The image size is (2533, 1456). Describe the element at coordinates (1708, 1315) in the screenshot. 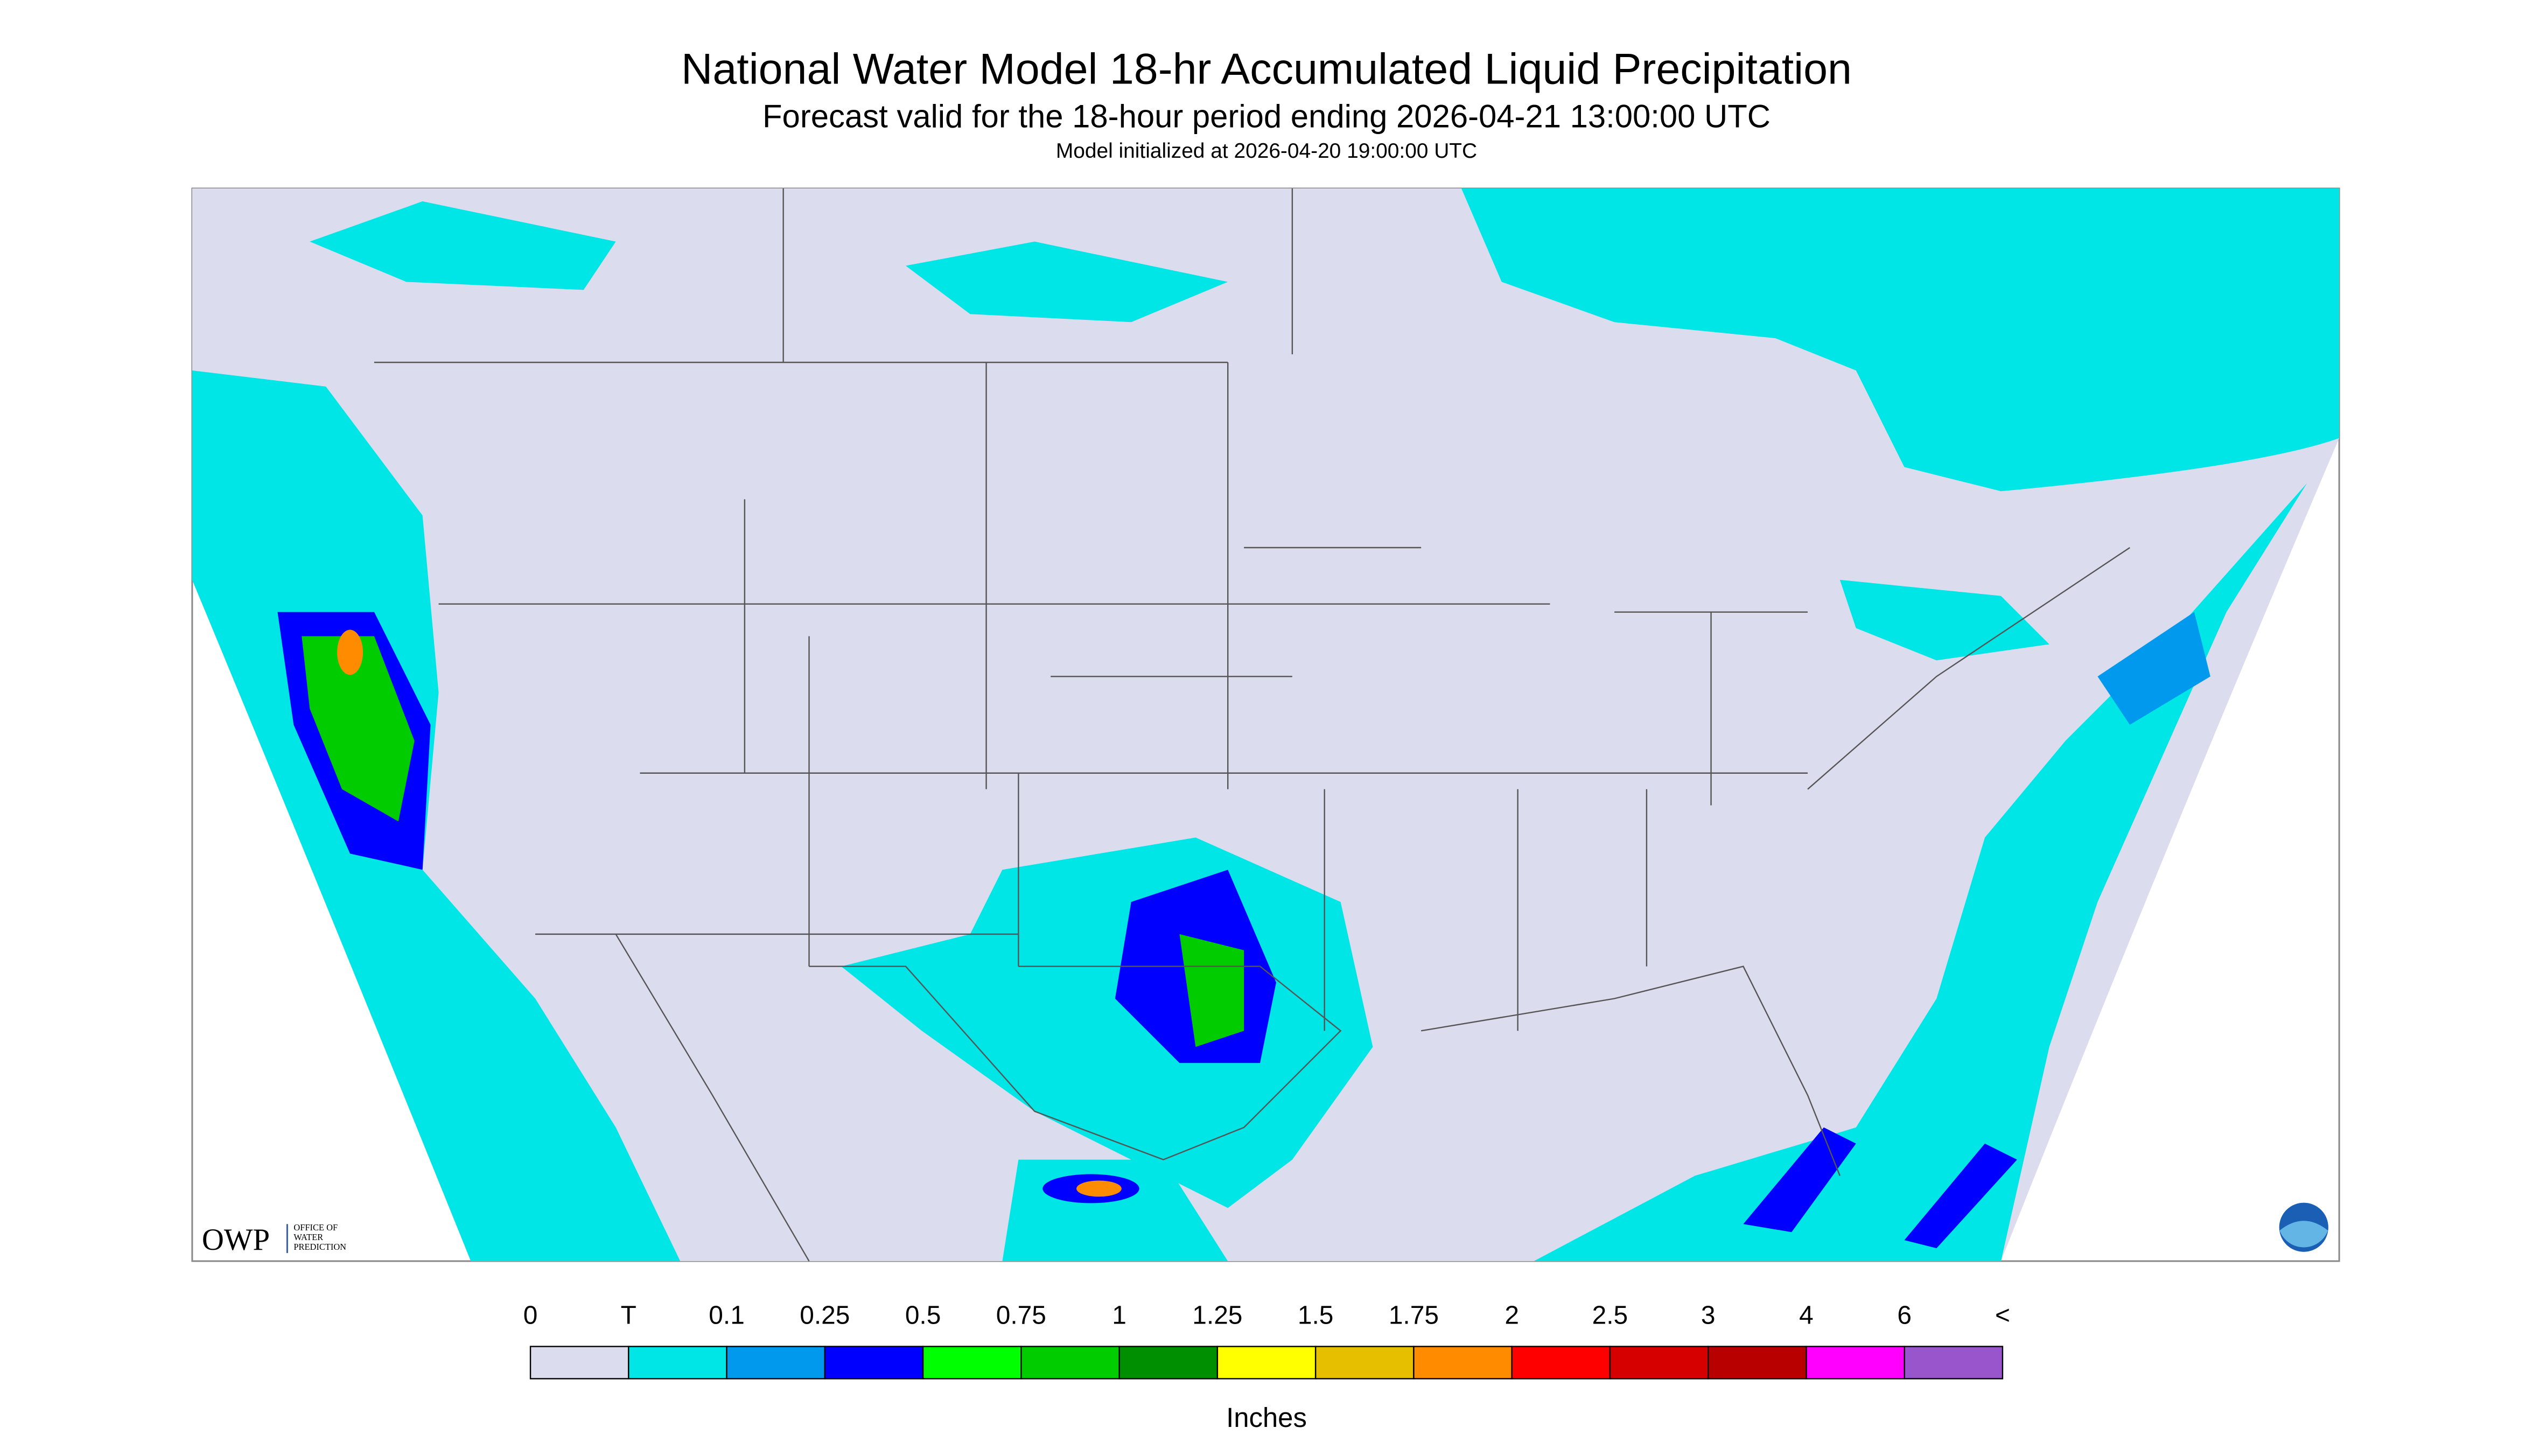

I see `legend-label: 3` at that location.